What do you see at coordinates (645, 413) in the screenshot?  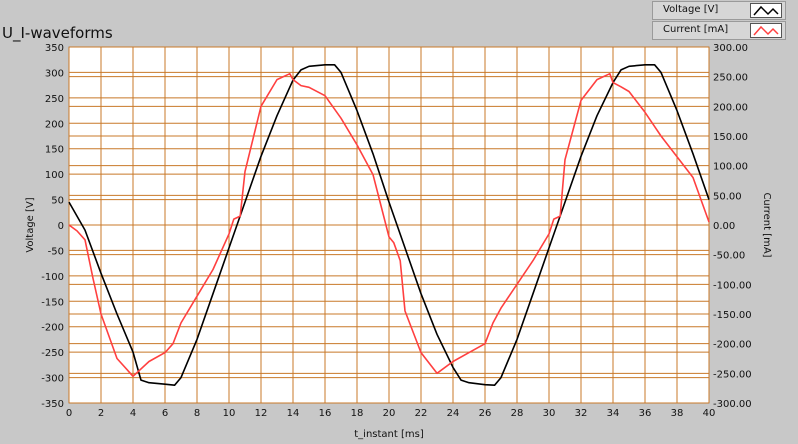 I see `x-tick-label: 36` at bounding box center [645, 413].